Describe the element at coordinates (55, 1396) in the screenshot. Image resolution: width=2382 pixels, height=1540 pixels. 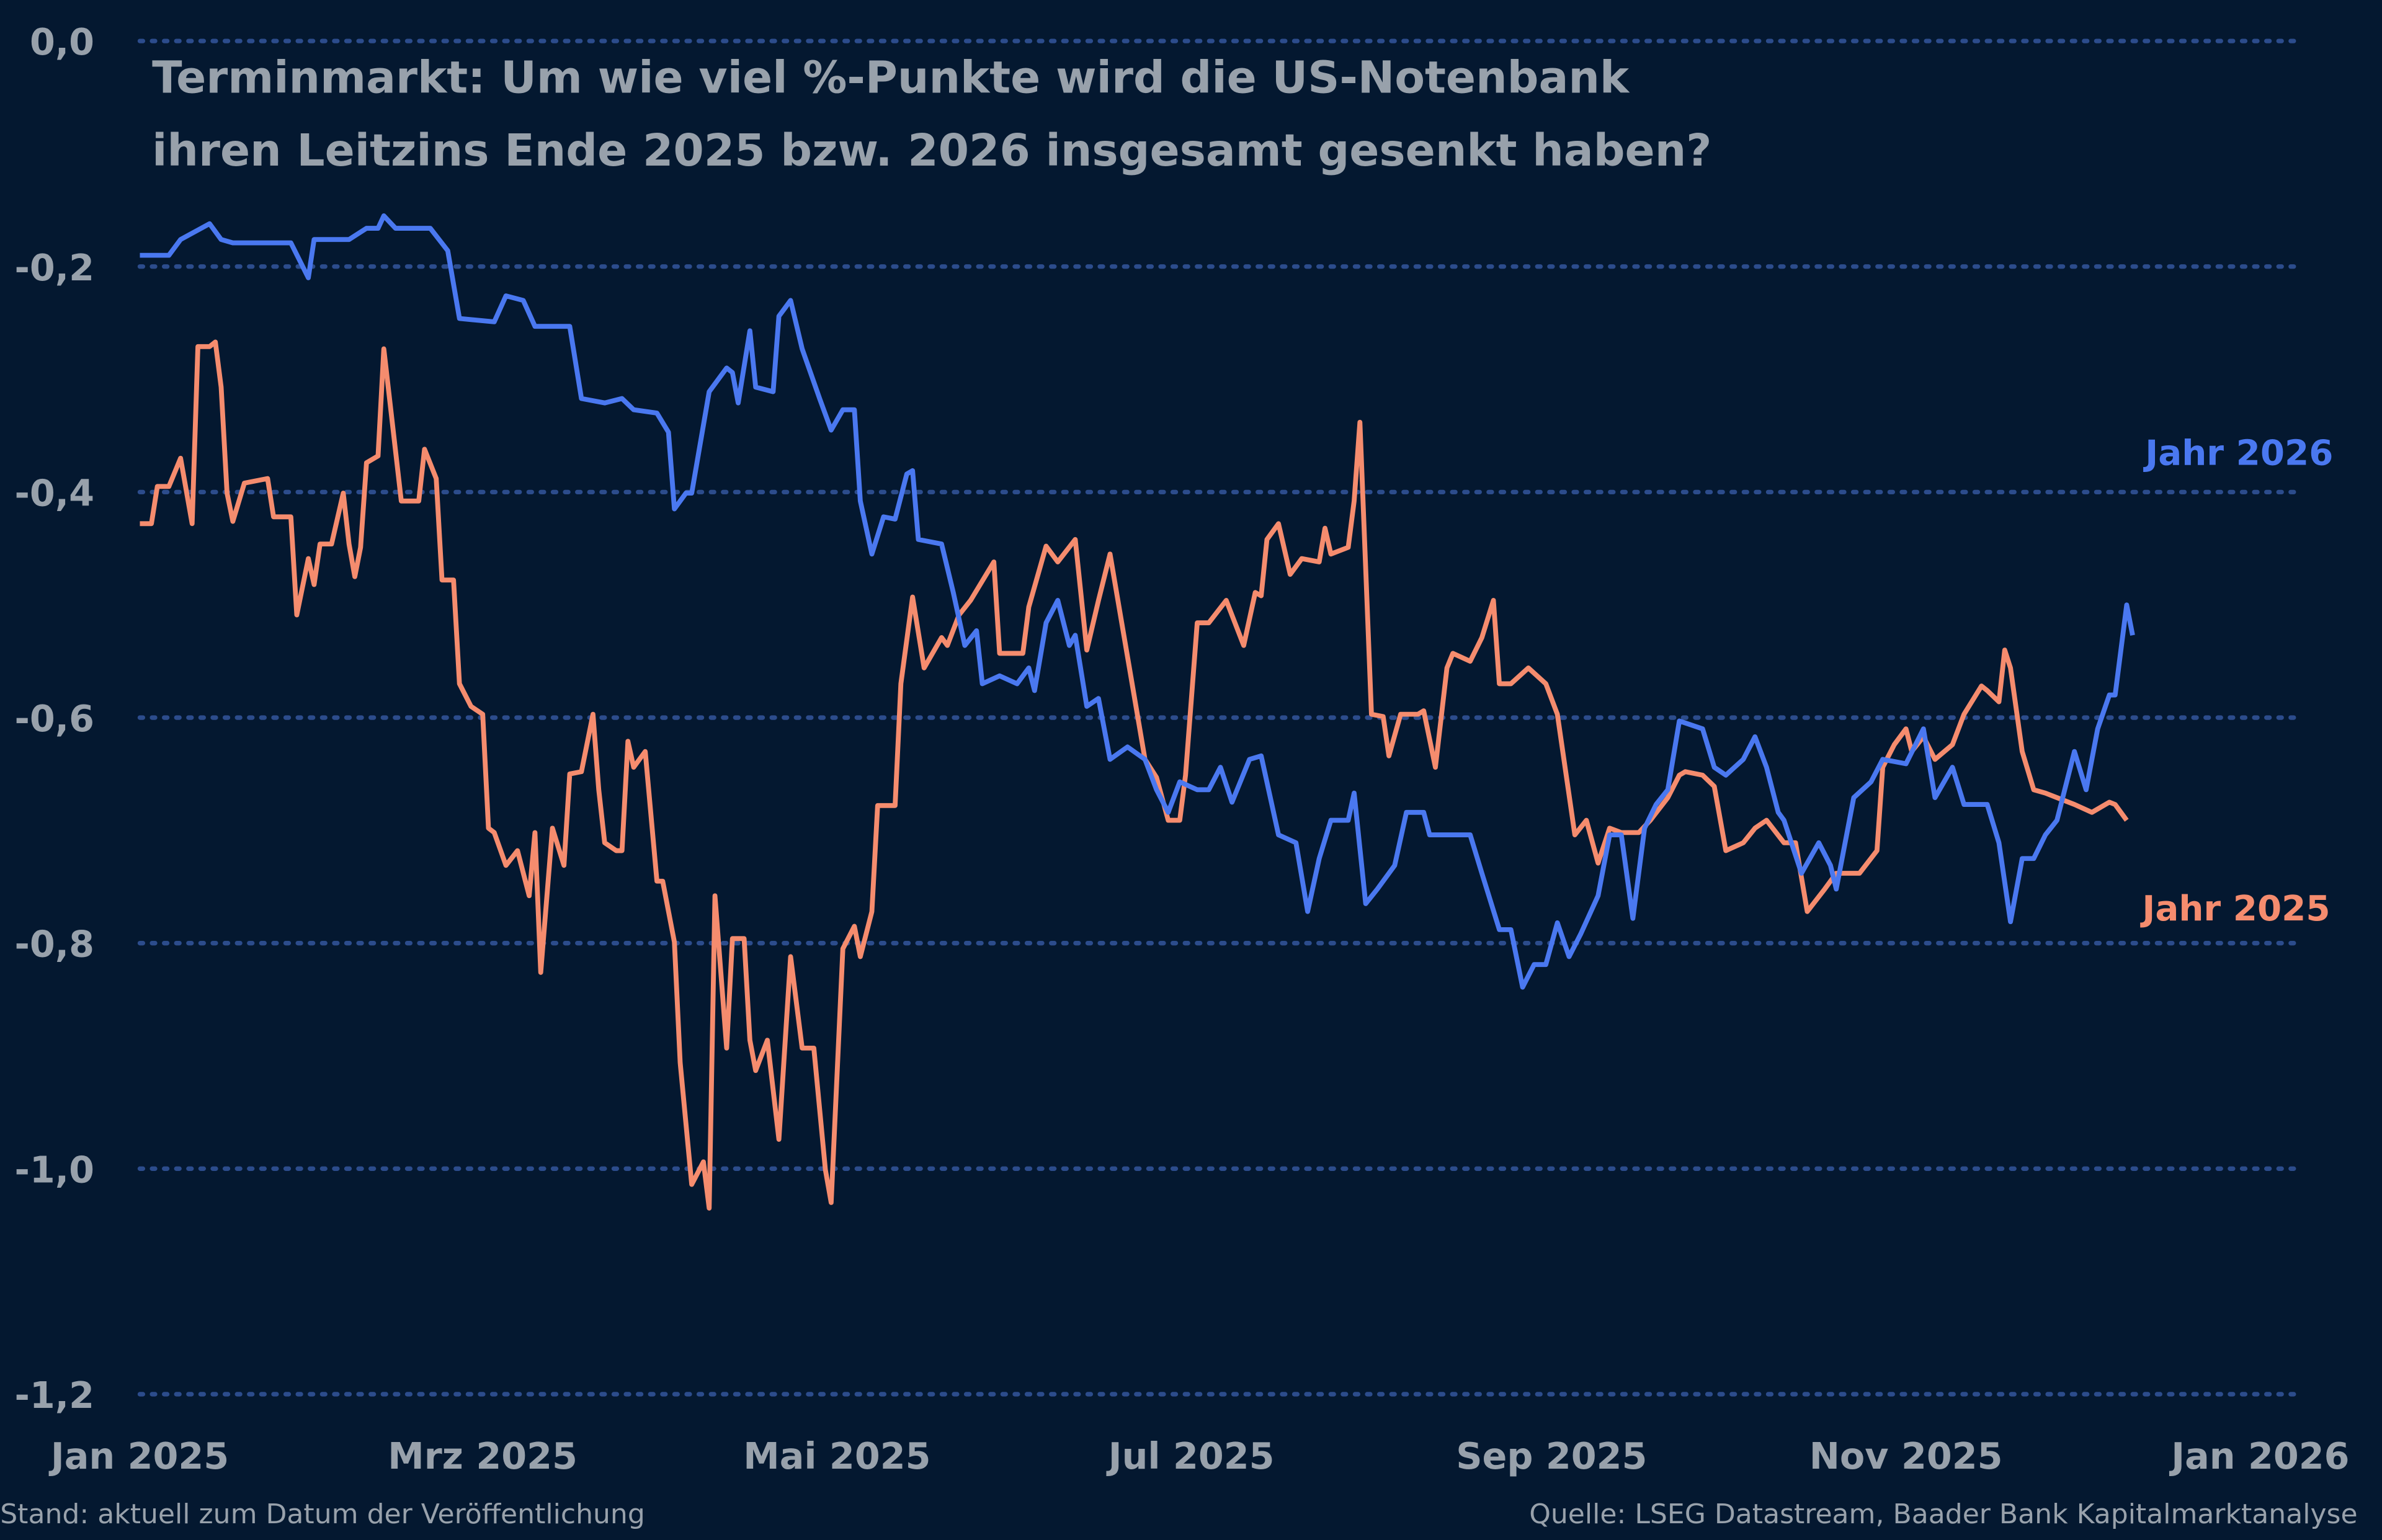
I see `y-tick-label: -1,2` at that location.